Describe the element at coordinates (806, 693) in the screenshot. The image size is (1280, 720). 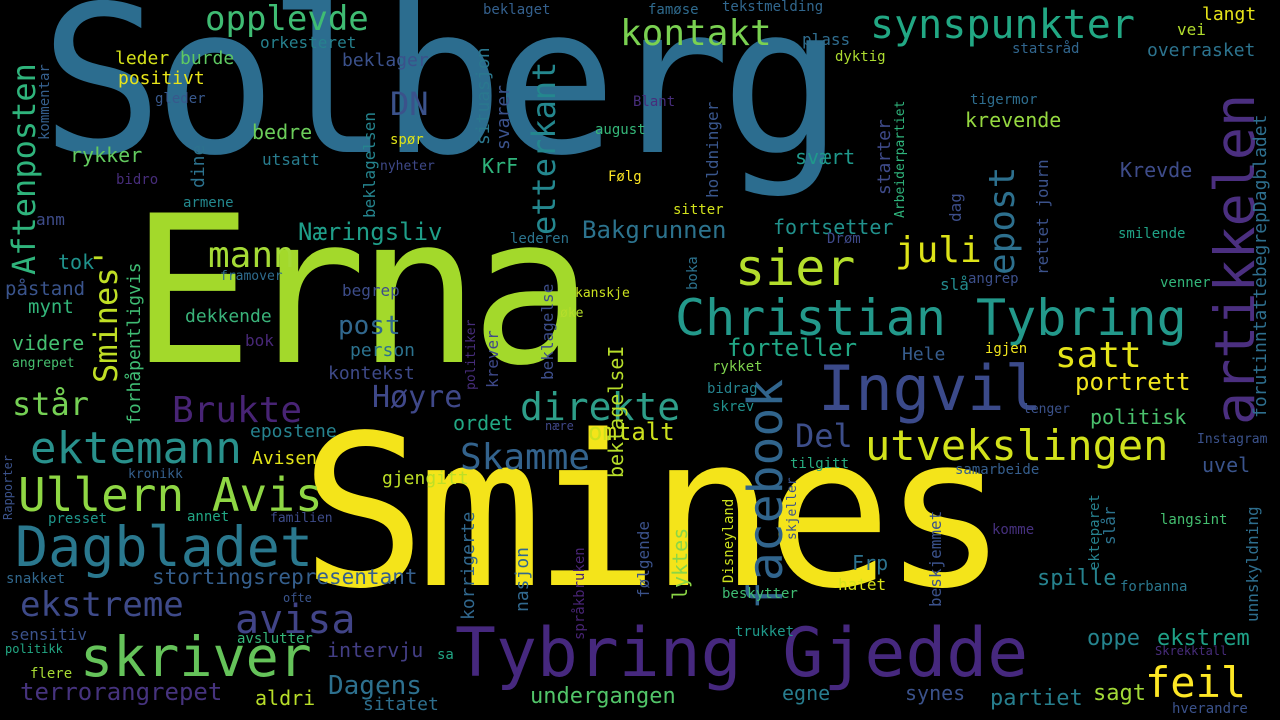
I see `word: egne` at that location.